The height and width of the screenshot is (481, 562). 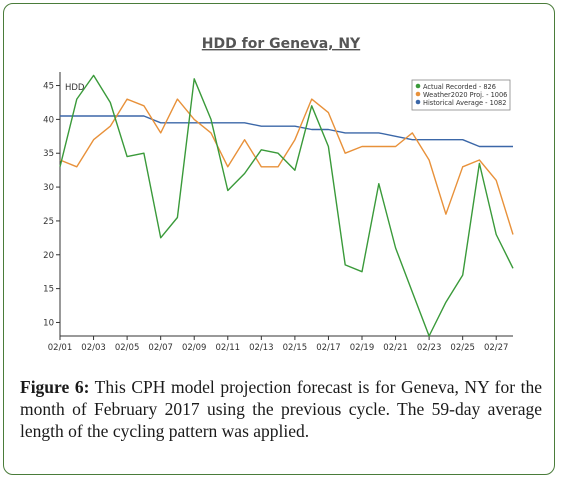 I want to click on y-tick-label: 10, so click(x=48, y=323).